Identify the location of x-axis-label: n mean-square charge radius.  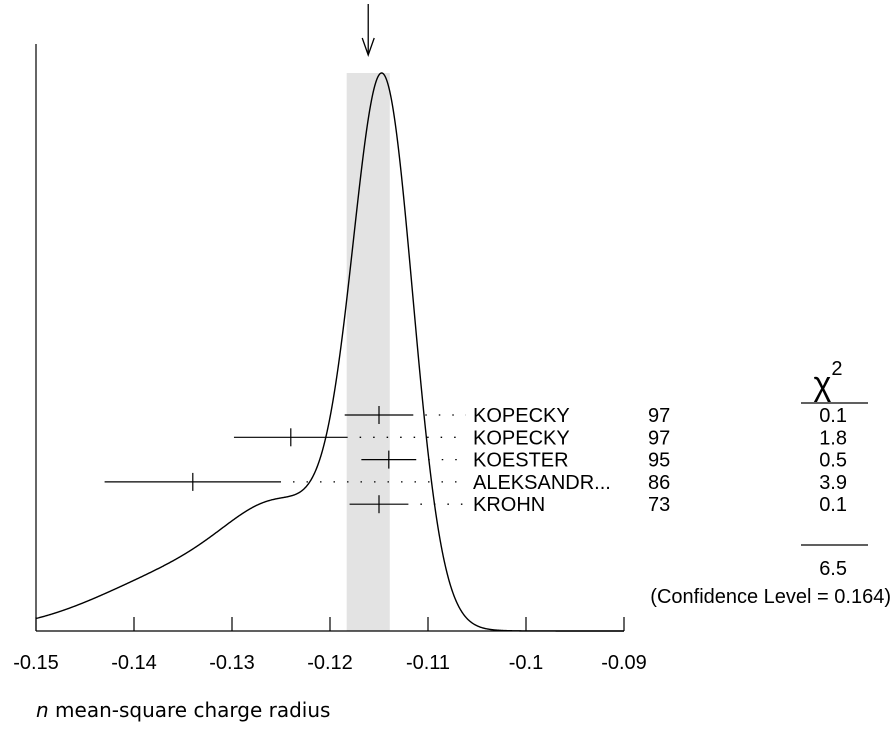
(183, 710).